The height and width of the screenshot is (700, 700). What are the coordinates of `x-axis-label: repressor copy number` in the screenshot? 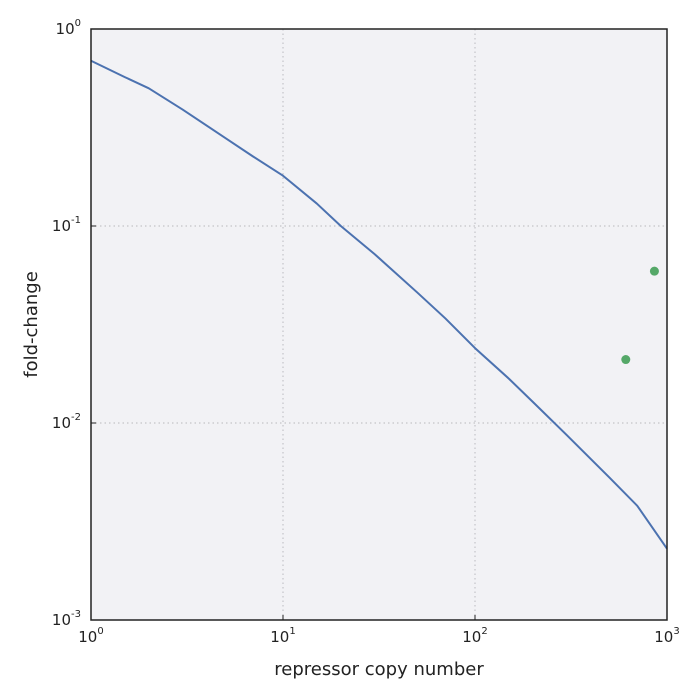 It's located at (379, 669).